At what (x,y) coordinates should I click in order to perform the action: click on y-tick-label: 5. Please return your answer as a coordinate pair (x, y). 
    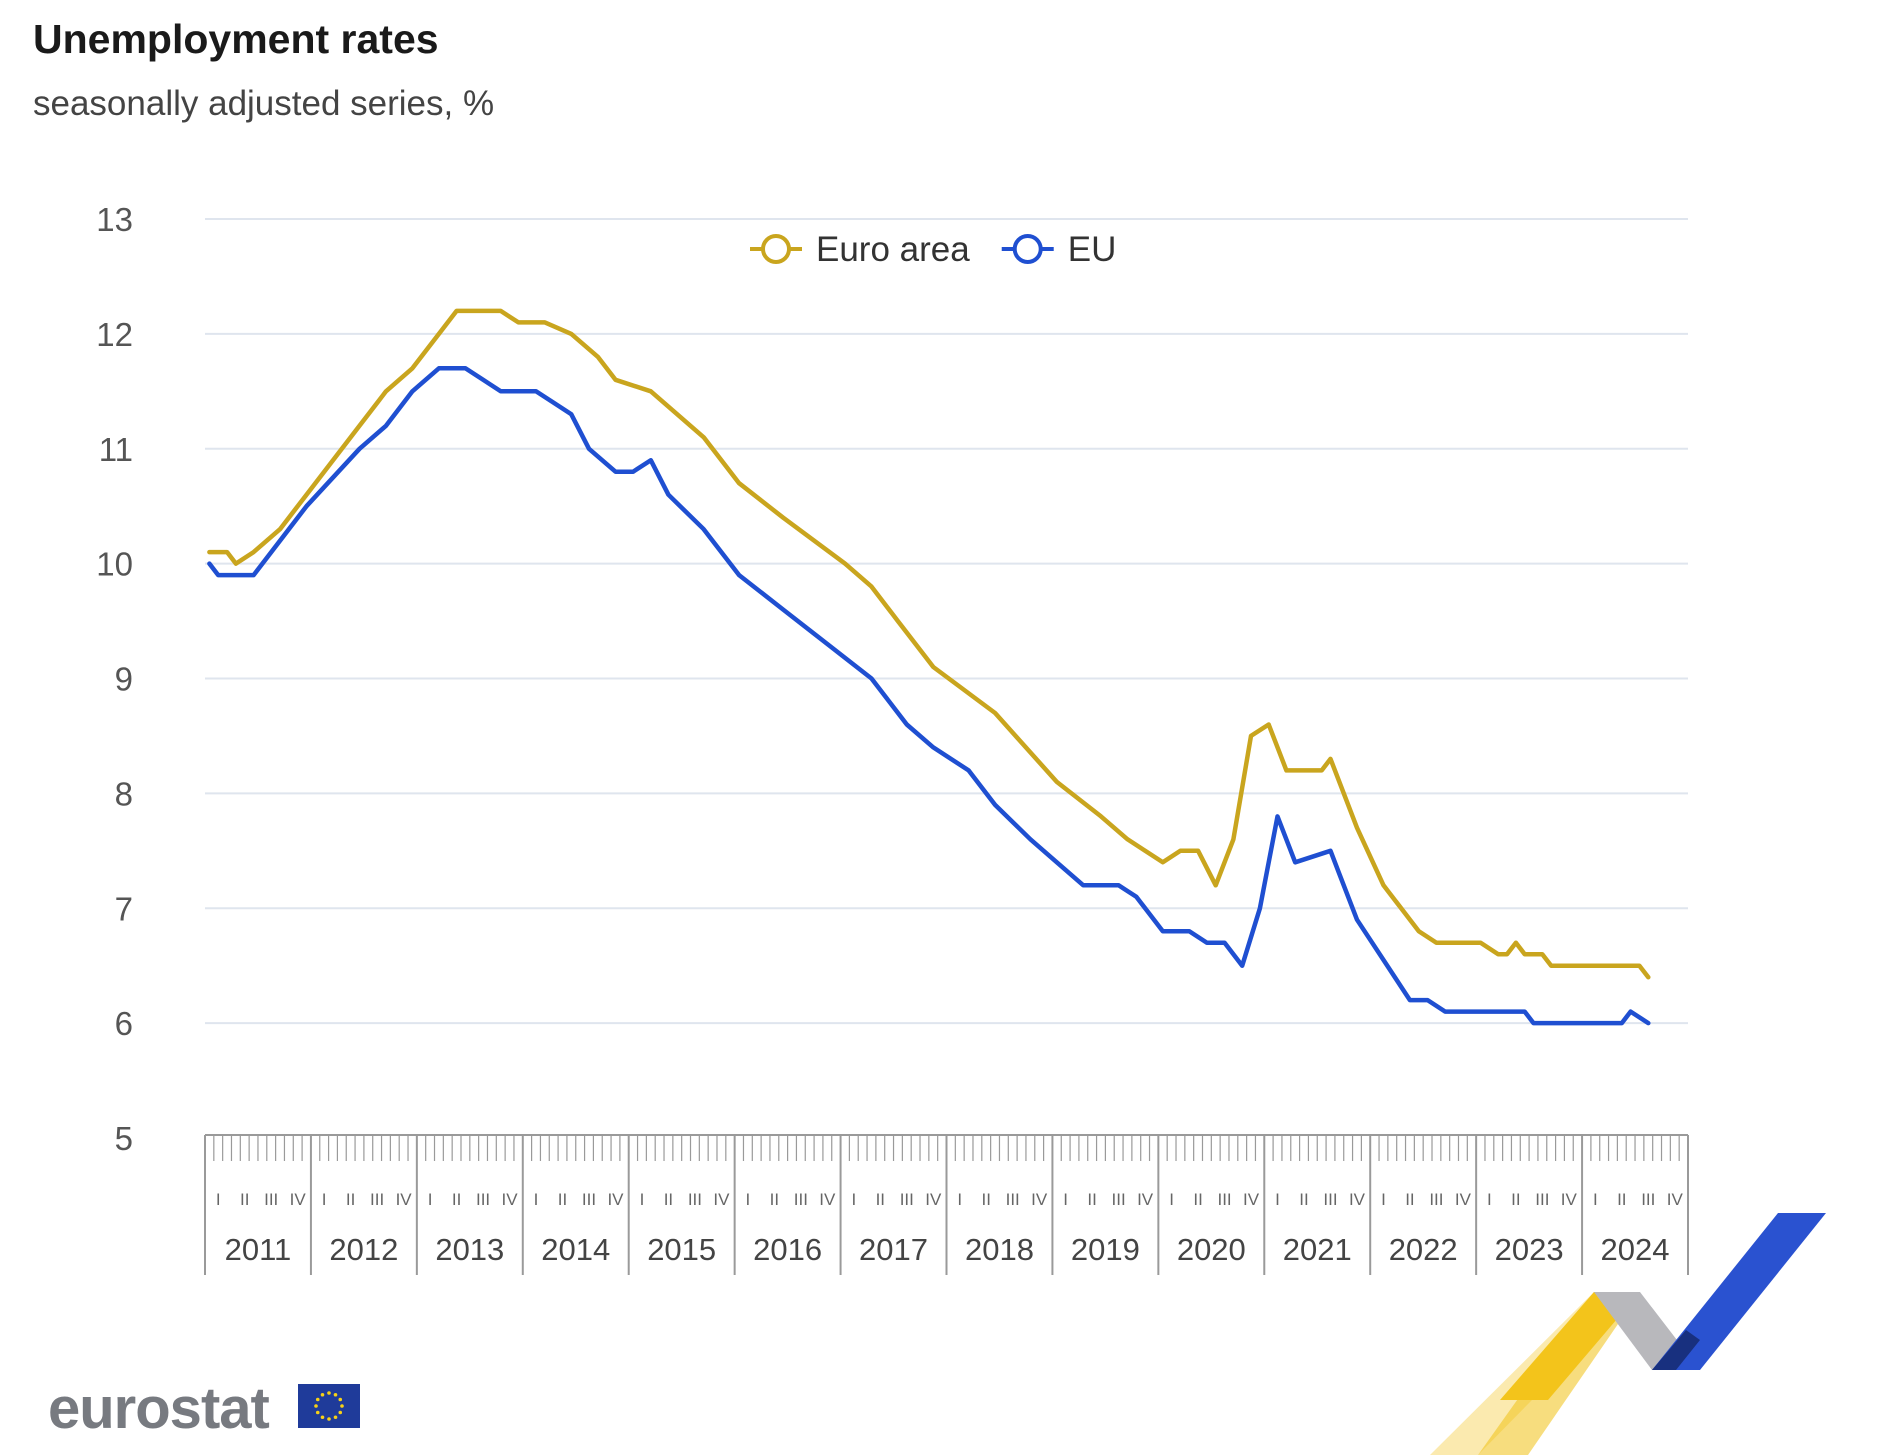
    Looking at the image, I should click on (124, 1138).